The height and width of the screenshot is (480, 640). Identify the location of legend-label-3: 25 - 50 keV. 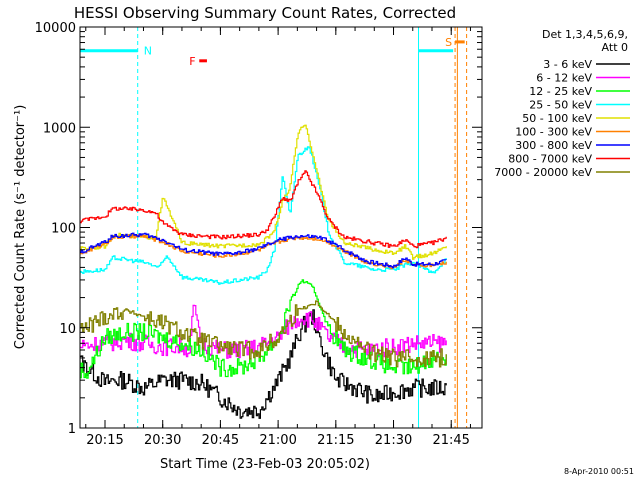
(560, 105).